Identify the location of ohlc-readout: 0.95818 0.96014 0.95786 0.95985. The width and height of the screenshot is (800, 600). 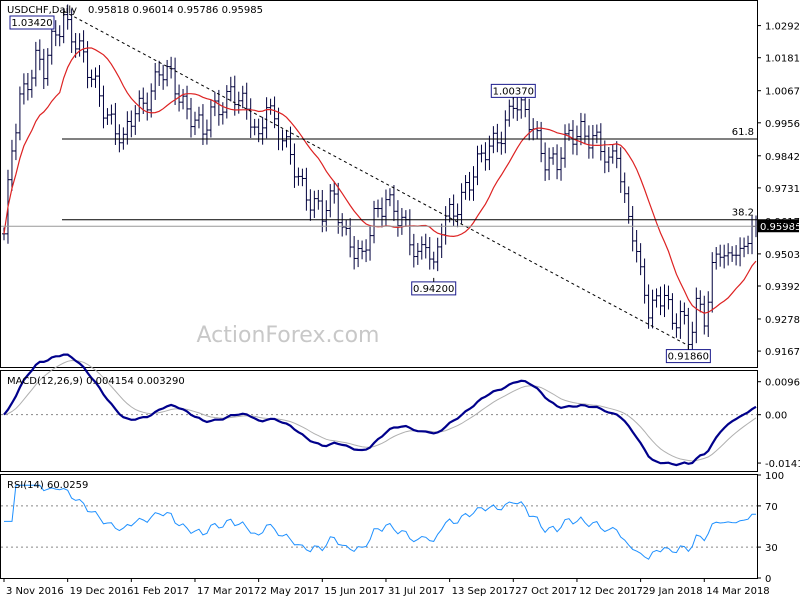
(175, 10).